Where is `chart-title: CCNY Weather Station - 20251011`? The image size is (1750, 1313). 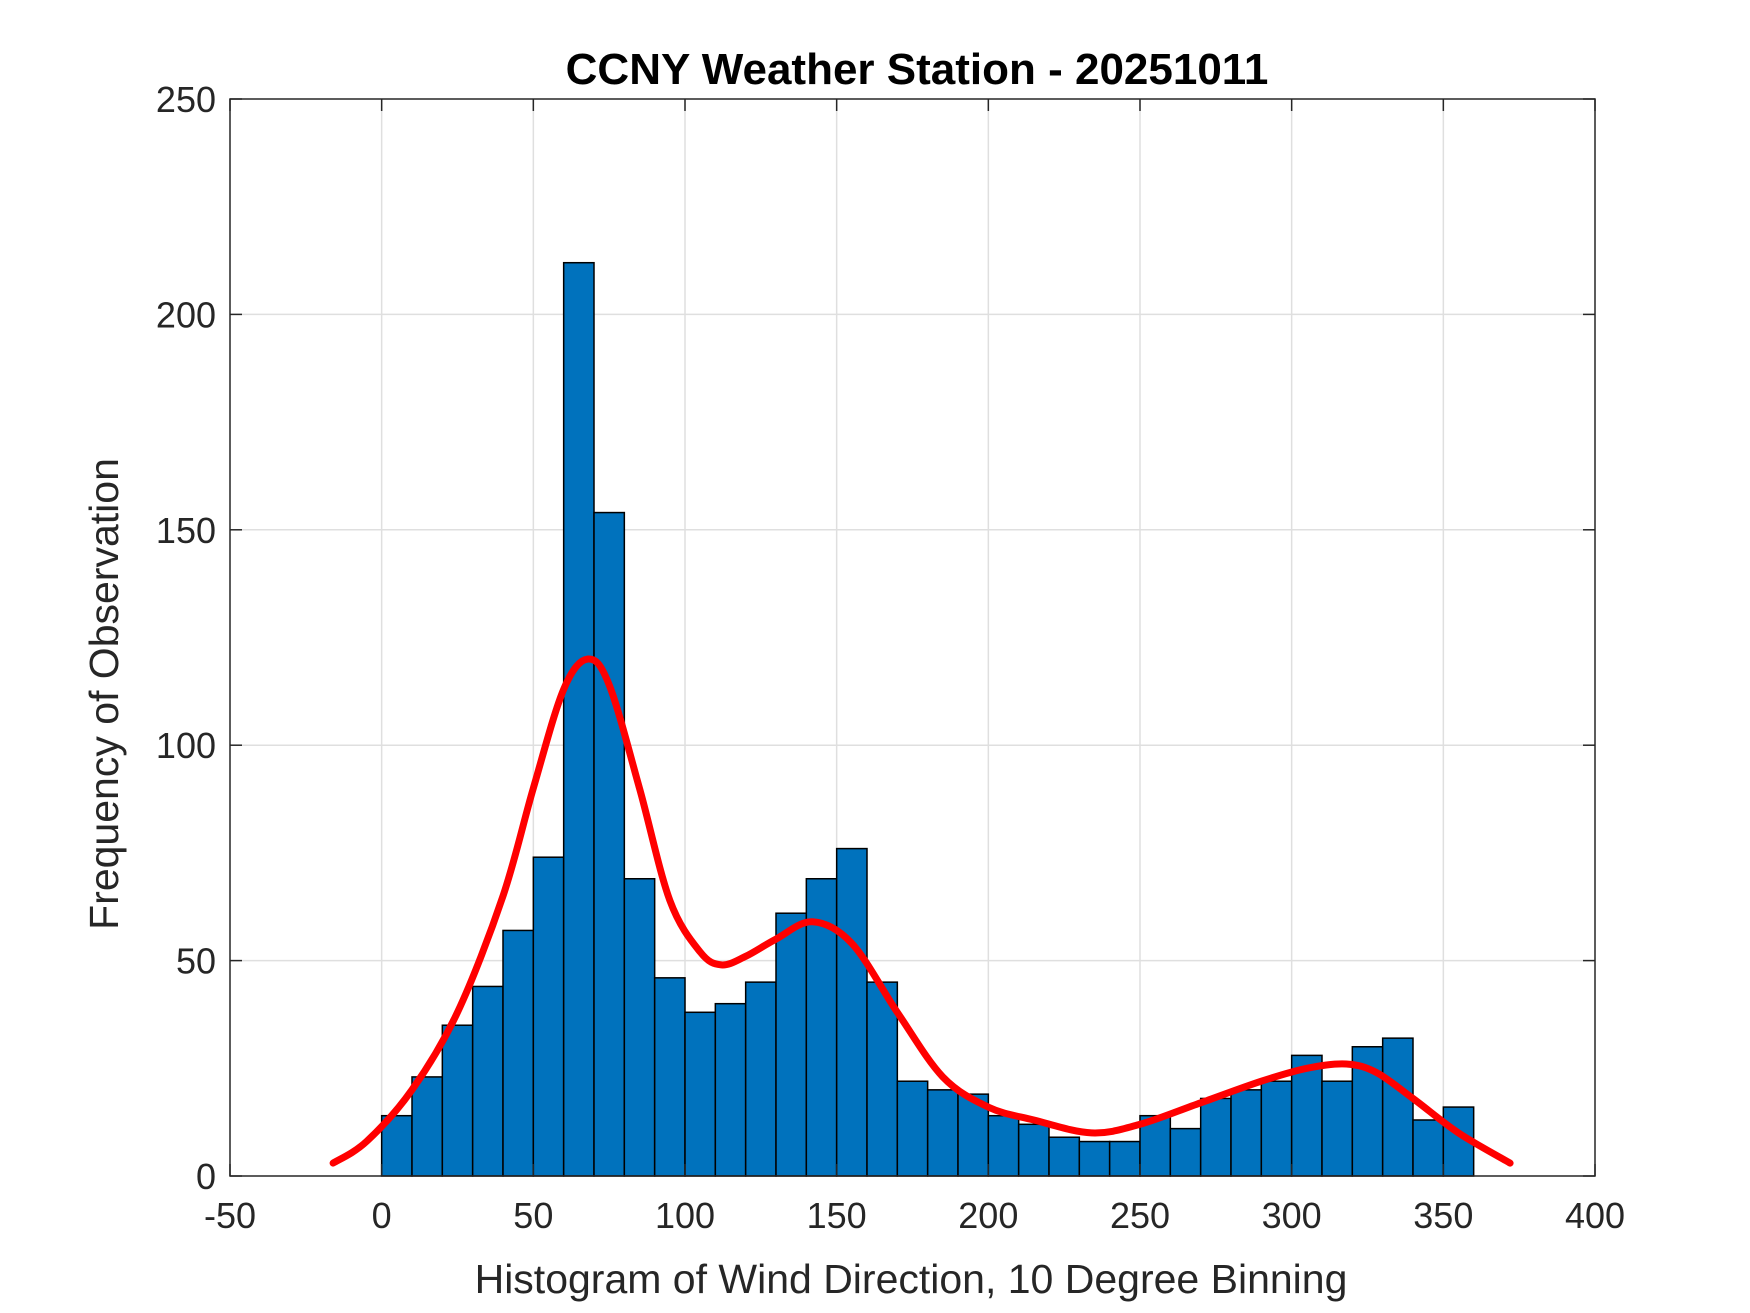 chart-title: CCNY Weather Station - 20251011 is located at coordinates (917, 69).